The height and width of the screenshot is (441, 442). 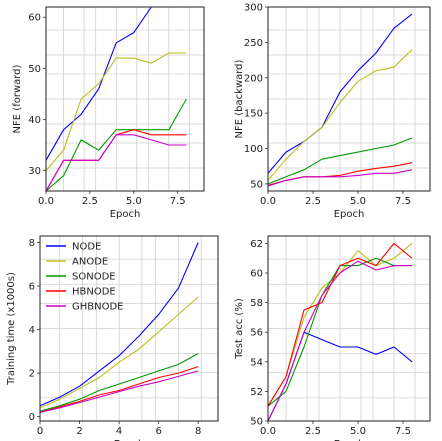 I want to click on y-tick-label: 30, so click(x=34, y=171).